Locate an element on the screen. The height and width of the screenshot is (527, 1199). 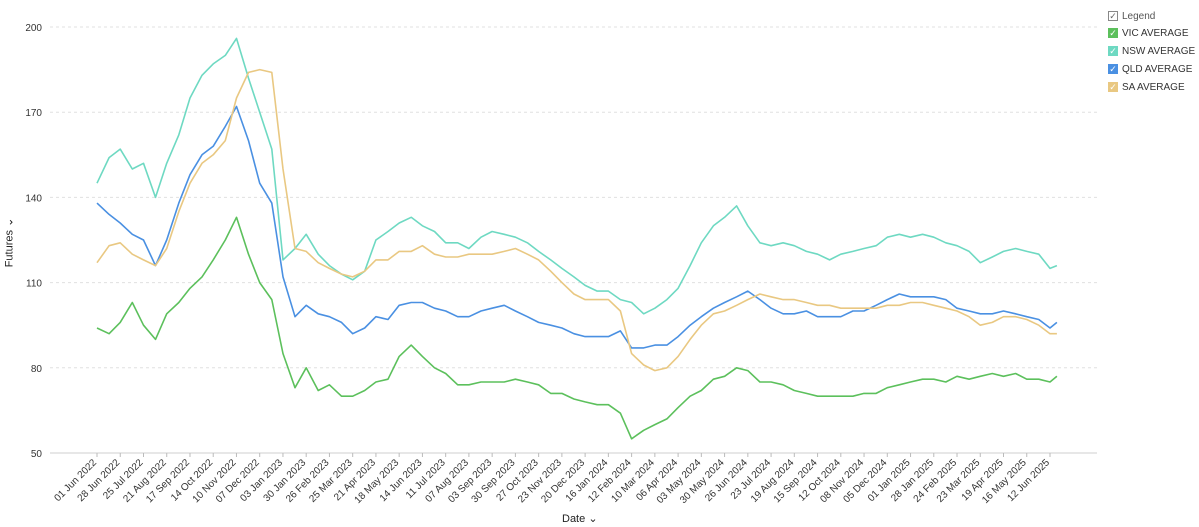
x-axis-title-label: Date is located at coordinates (574, 519).